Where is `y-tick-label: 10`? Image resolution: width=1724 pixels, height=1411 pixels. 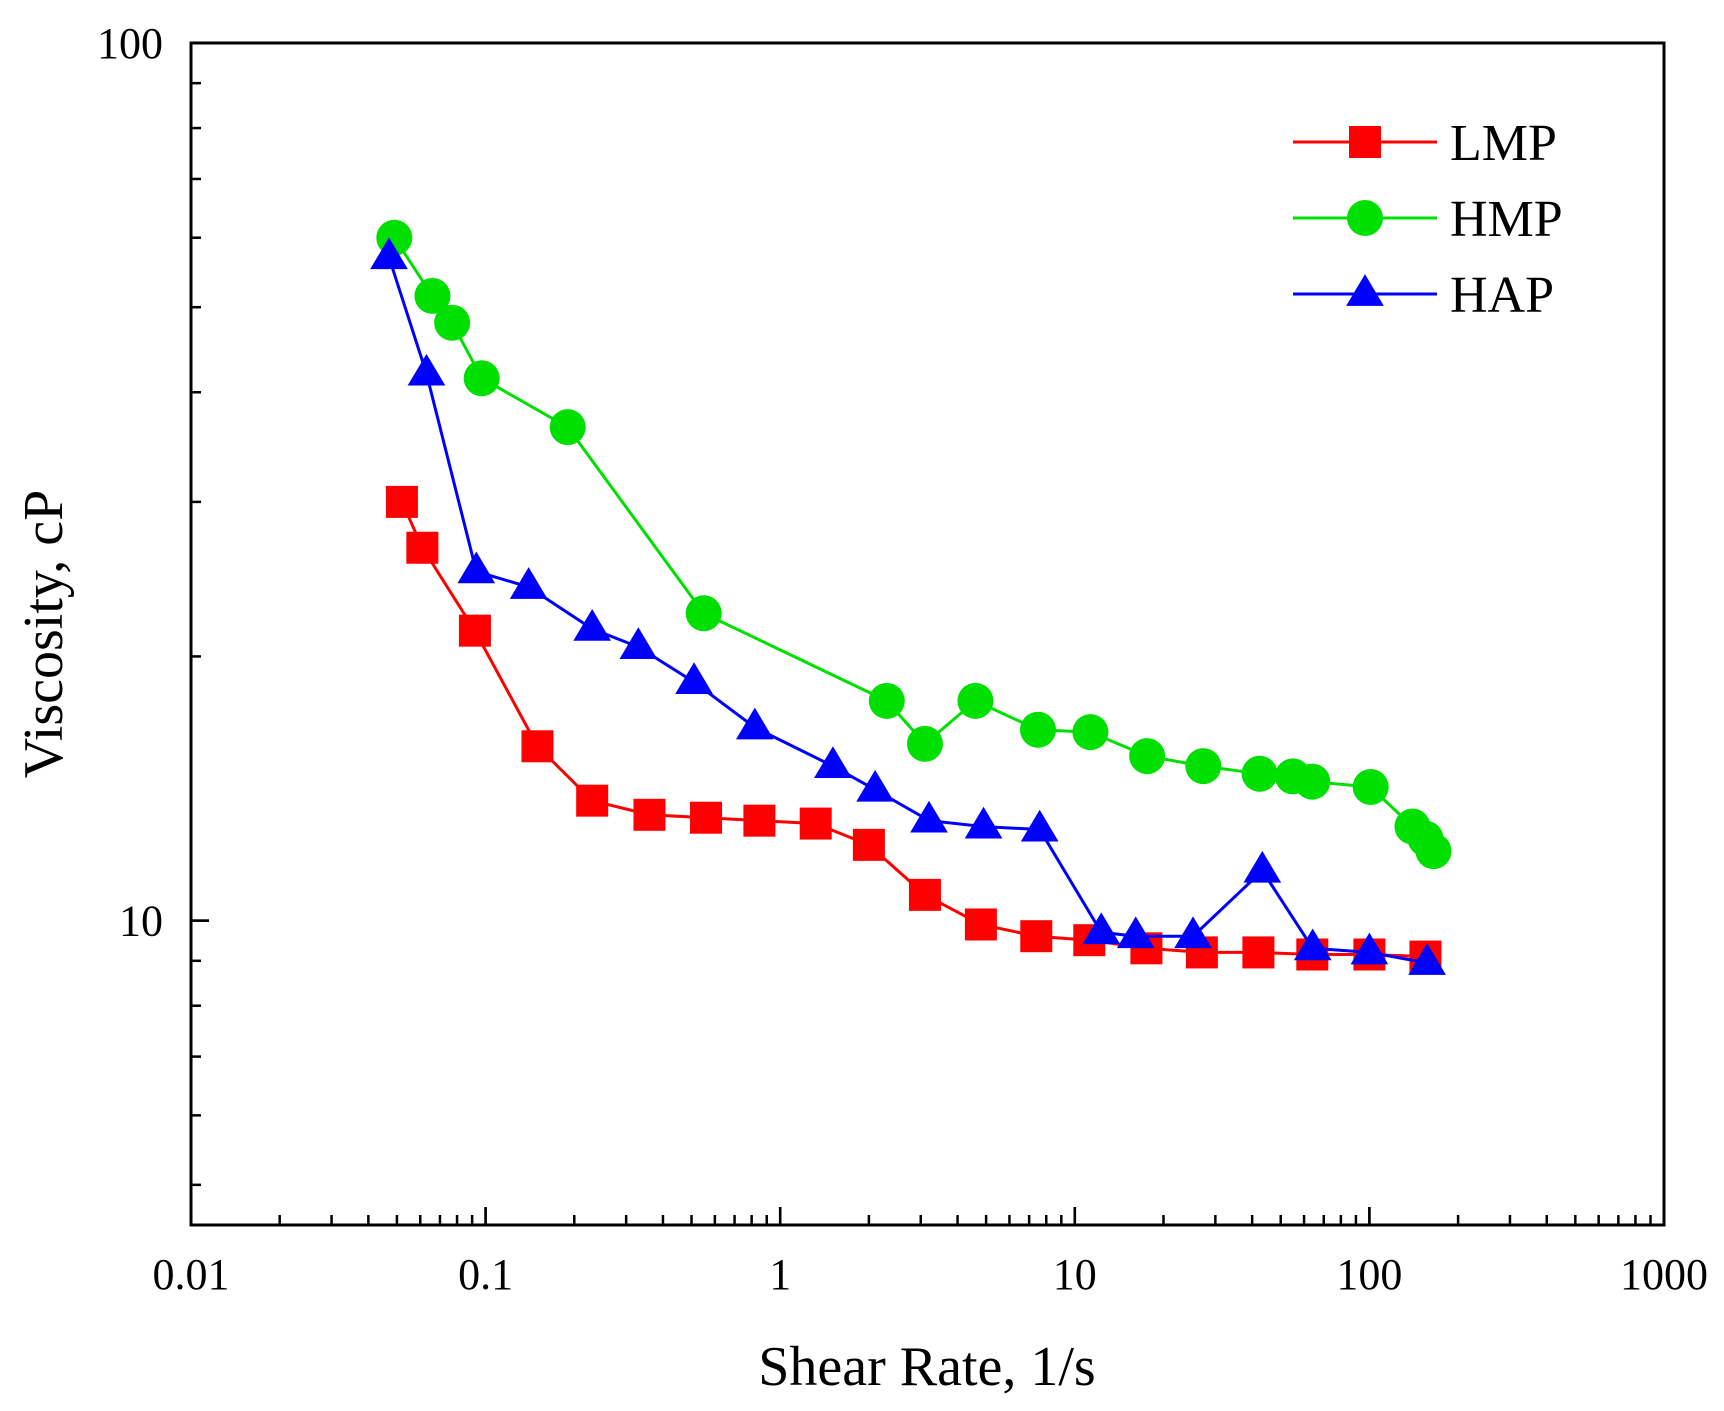 y-tick-label: 10 is located at coordinates (141, 921).